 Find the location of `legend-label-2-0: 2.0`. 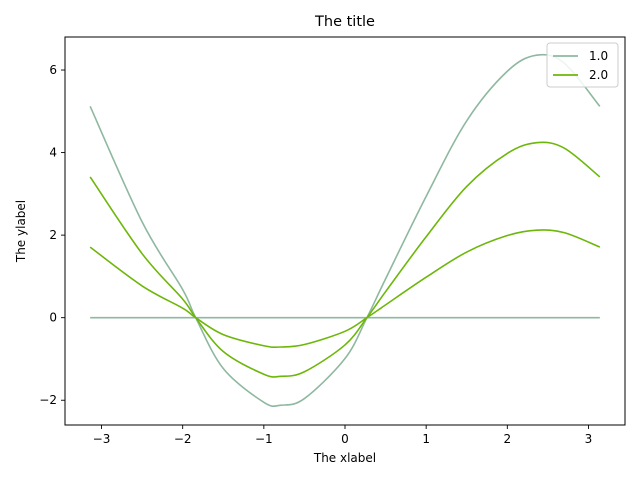

legend-label-2-0: 2.0 is located at coordinates (598, 75).